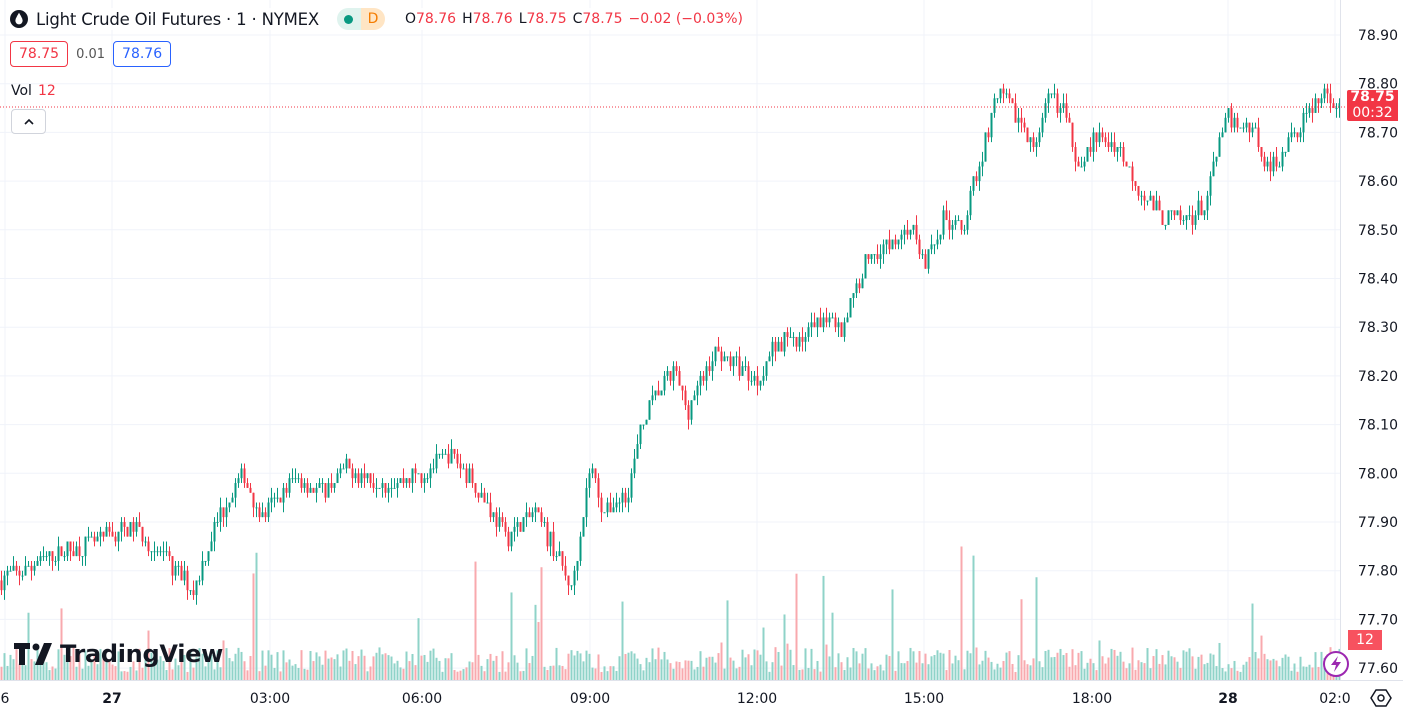  What do you see at coordinates (422, 699) in the screenshot?
I see `time-tick-label: 06:00` at bounding box center [422, 699].